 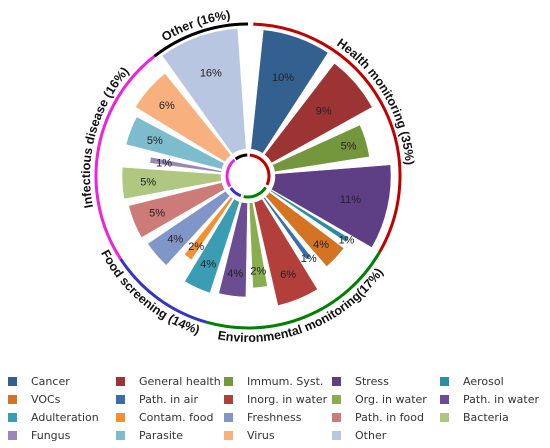 I want to click on slice-org-in-water, so click(x=258, y=245).